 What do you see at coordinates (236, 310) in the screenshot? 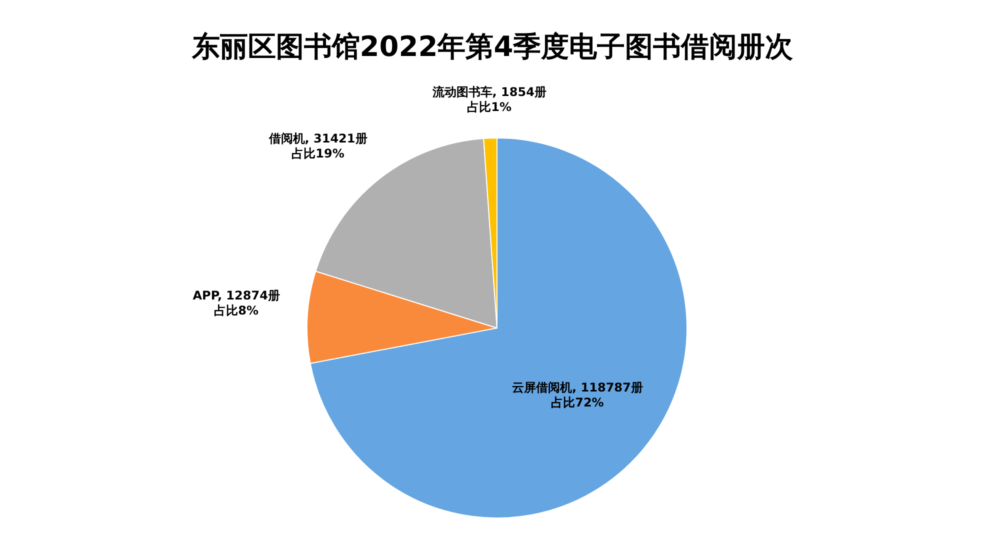
I see `text: 占比8%` at bounding box center [236, 310].